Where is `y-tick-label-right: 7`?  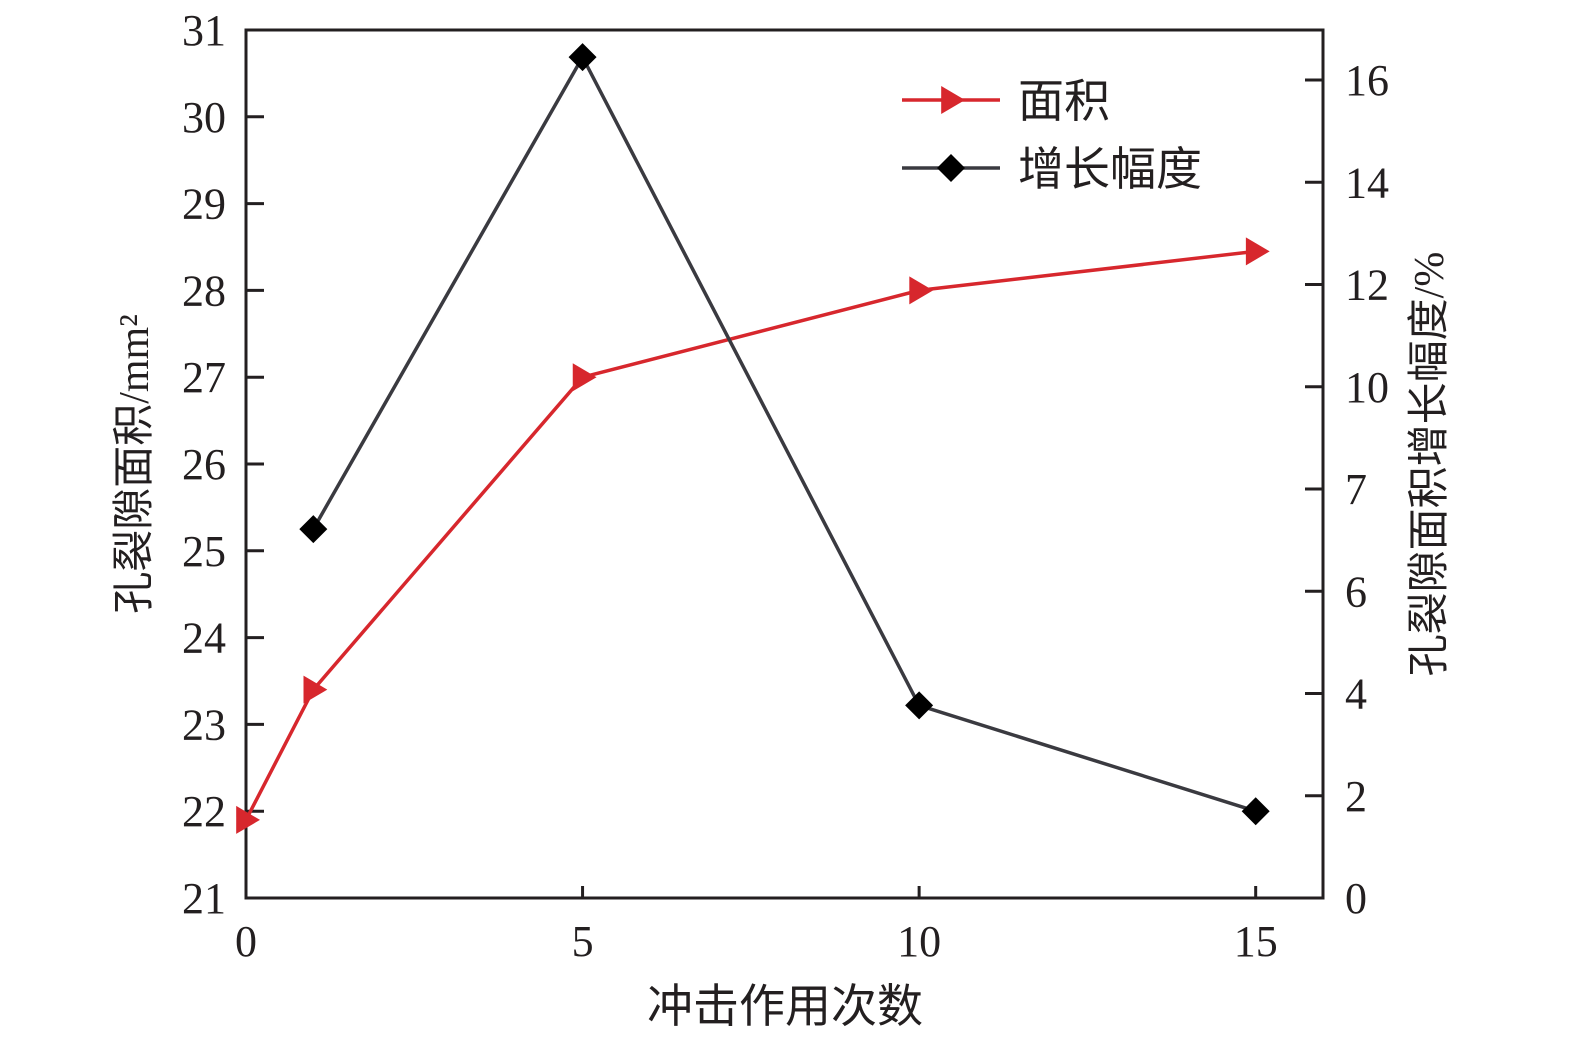
y-tick-label-right: 7 is located at coordinates (1356, 489).